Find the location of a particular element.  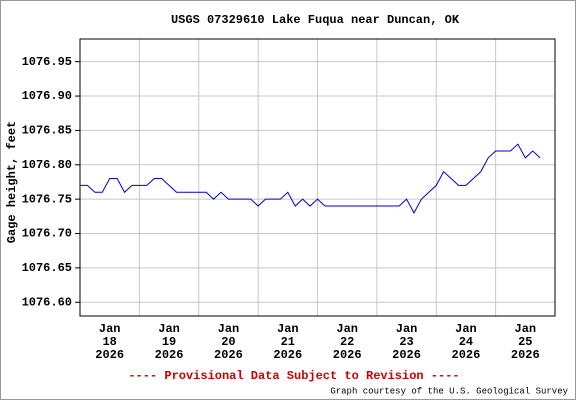

y-tick-label: 1076.80 is located at coordinates (47, 165).